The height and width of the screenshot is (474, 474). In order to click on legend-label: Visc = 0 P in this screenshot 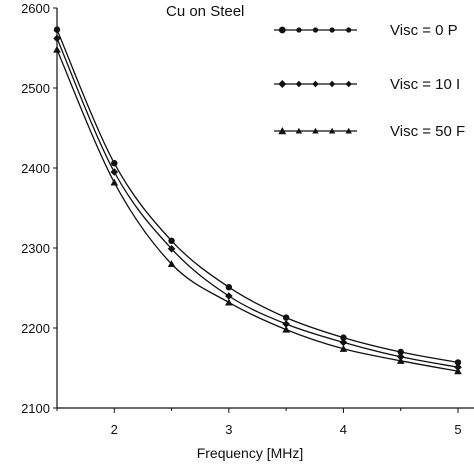, I will do `click(424, 30)`.